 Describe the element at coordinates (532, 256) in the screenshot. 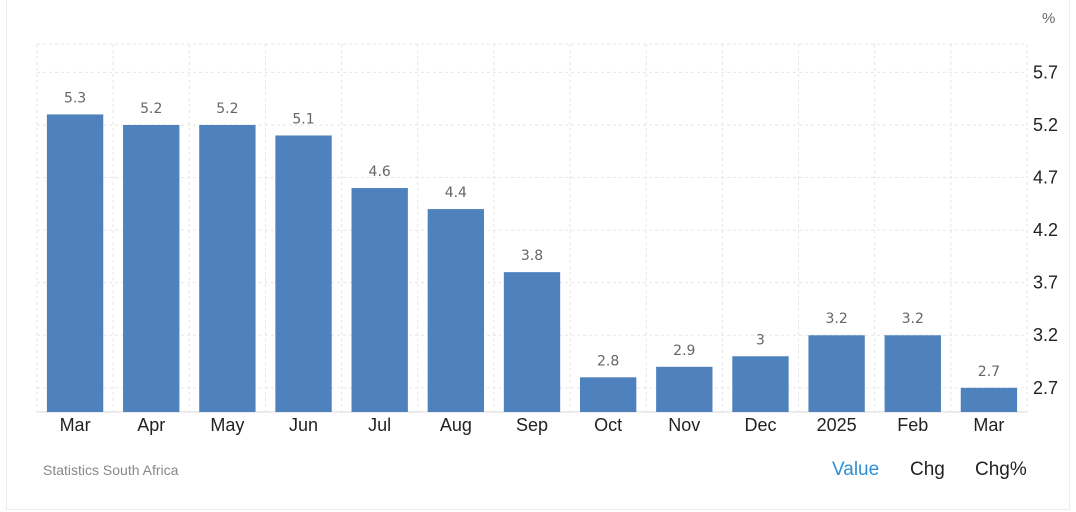

I see `data-label: 3.8` at that location.